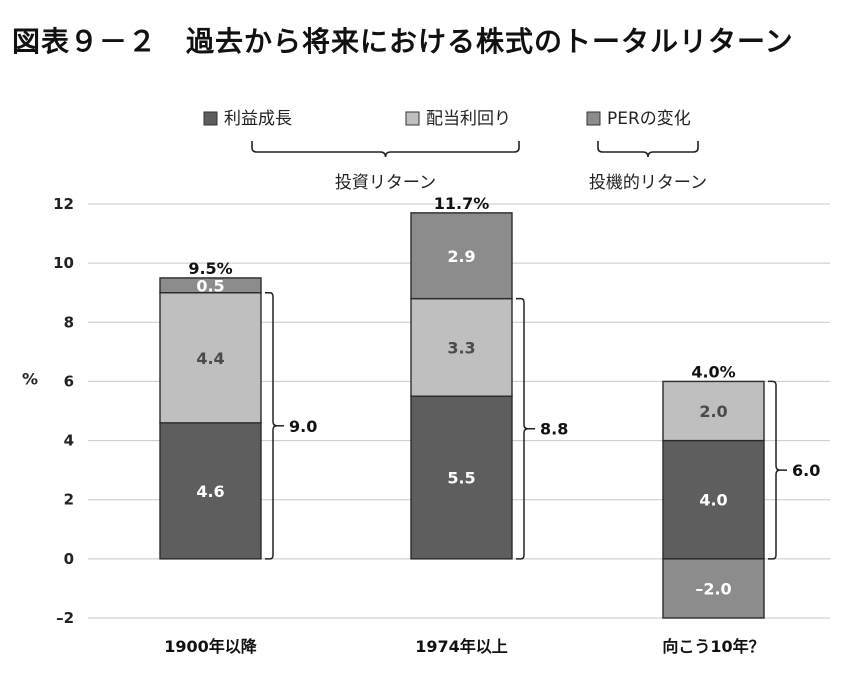 This screenshot has width=867, height=689. I want to click on y-tick-label: 2, so click(69, 500).